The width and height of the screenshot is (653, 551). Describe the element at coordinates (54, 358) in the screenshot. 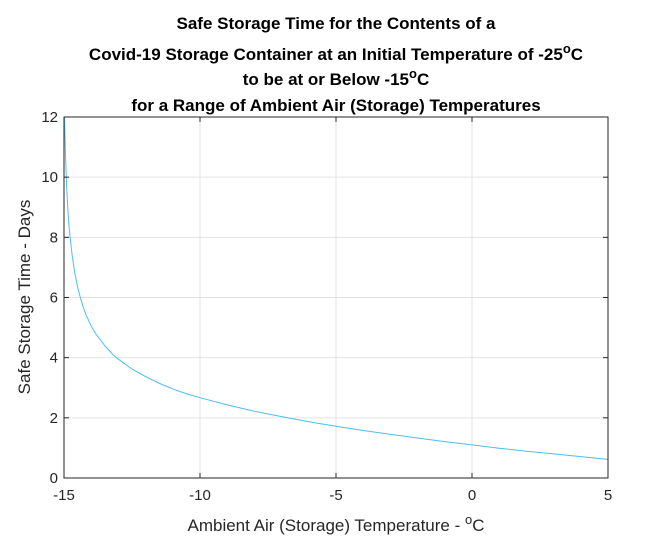

I see `y-tick-label: 4` at that location.